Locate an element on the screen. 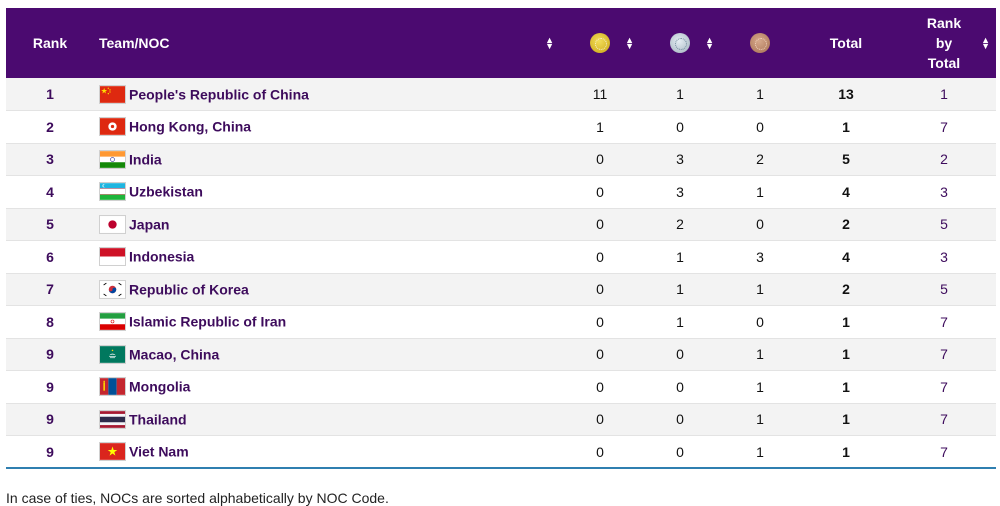 The width and height of the screenshot is (1000, 506). team-link: People's Republic of China is located at coordinates (219, 94).